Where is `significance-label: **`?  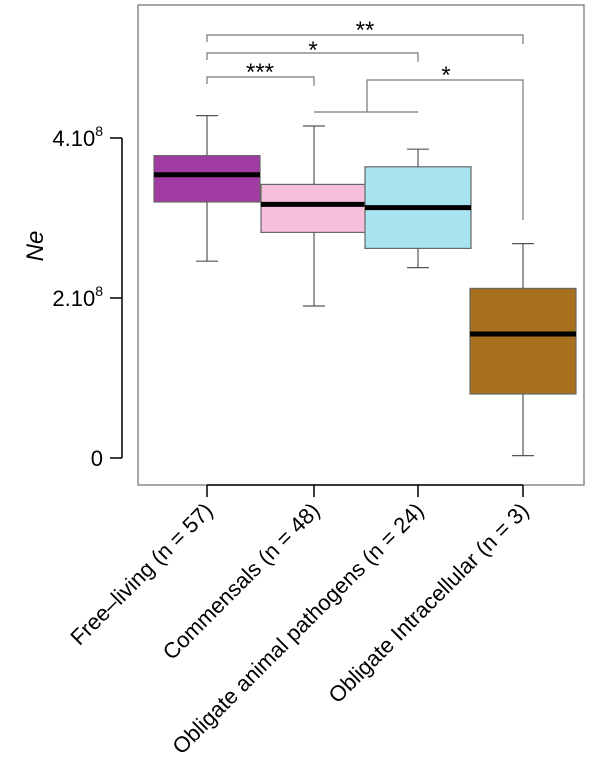
significance-label: ** is located at coordinates (365, 30).